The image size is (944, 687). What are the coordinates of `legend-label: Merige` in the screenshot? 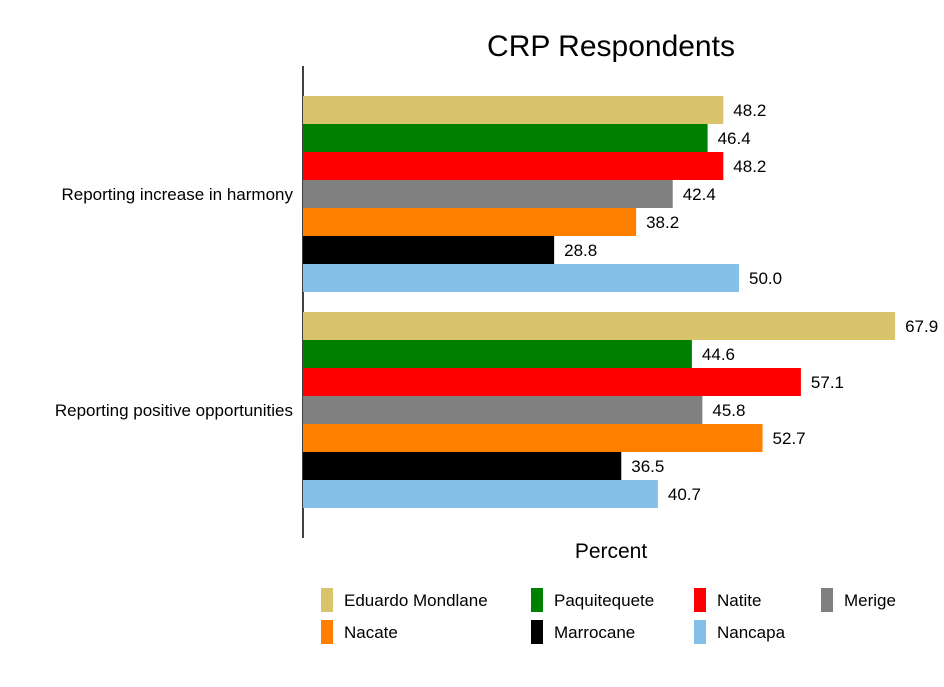 It's located at (870, 600).